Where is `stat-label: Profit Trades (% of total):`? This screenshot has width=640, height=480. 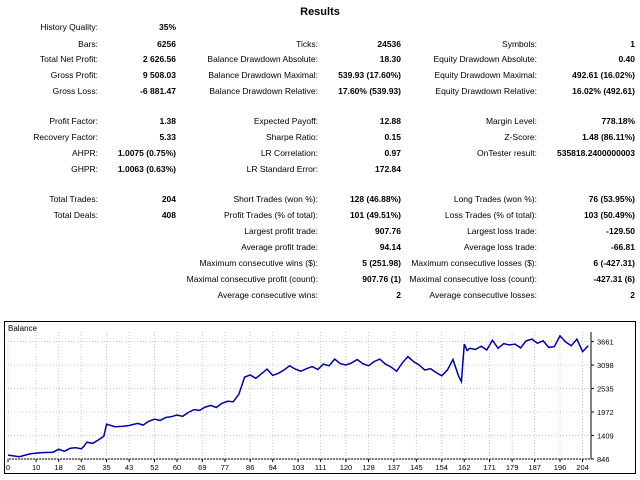
stat-label: Profit Trades (% of total): is located at coordinates (270, 215).